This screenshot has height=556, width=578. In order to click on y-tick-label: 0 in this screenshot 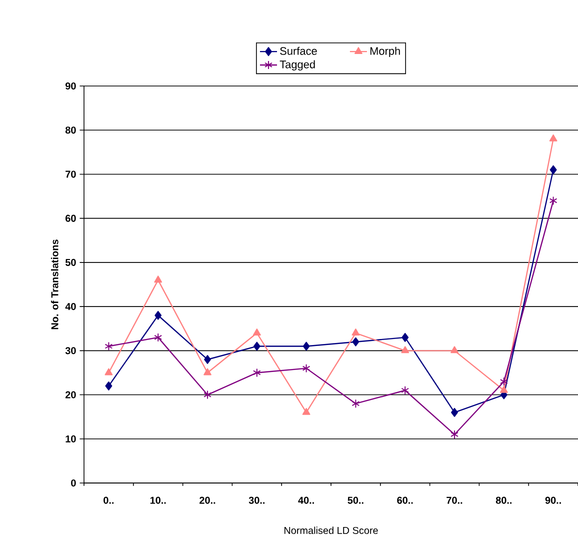, I will do `click(73, 483)`.